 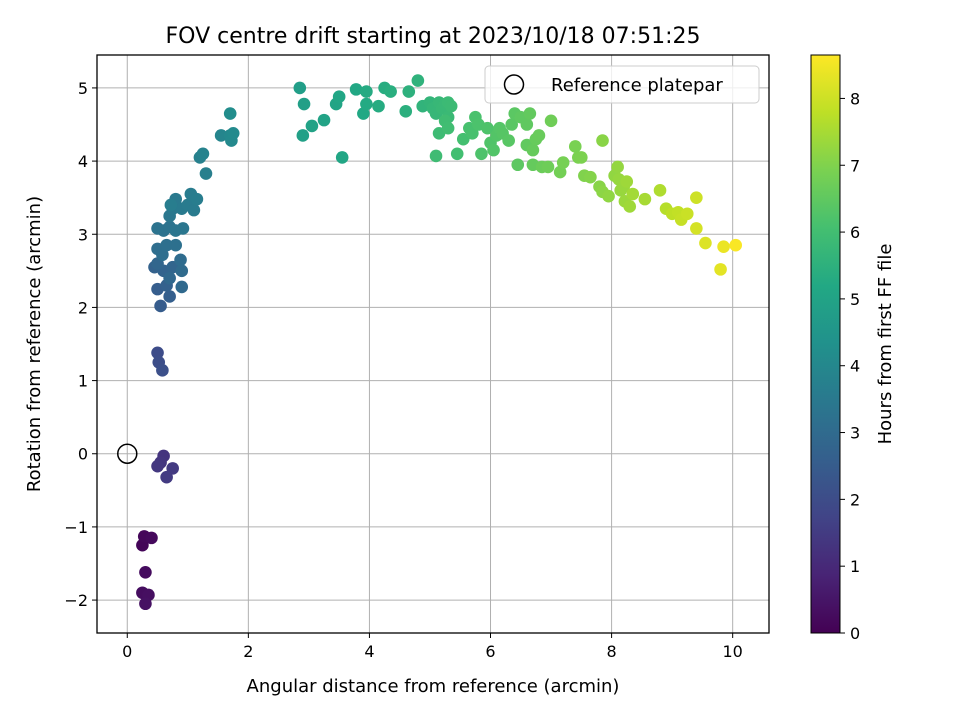 I want to click on colorbar-ticks: 0 1 2 3 4 5 6 7 8, so click(x=850, y=366).